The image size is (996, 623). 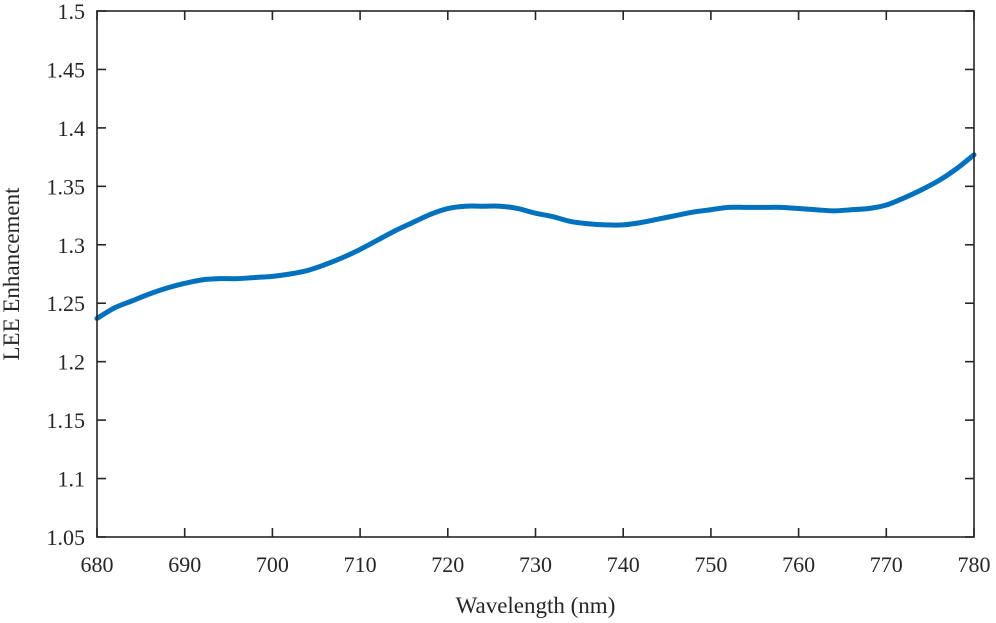 I want to click on y-tick-label: 1.1, so click(x=72, y=479).